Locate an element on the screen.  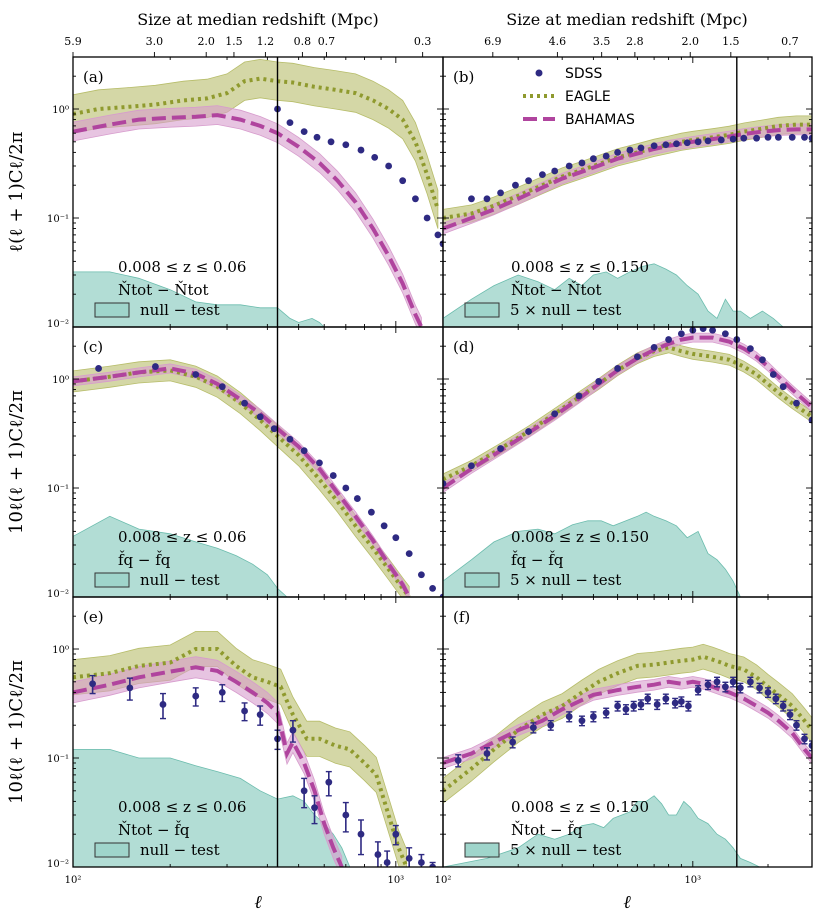
panel-letter: (d) is located at coordinates (463, 347).